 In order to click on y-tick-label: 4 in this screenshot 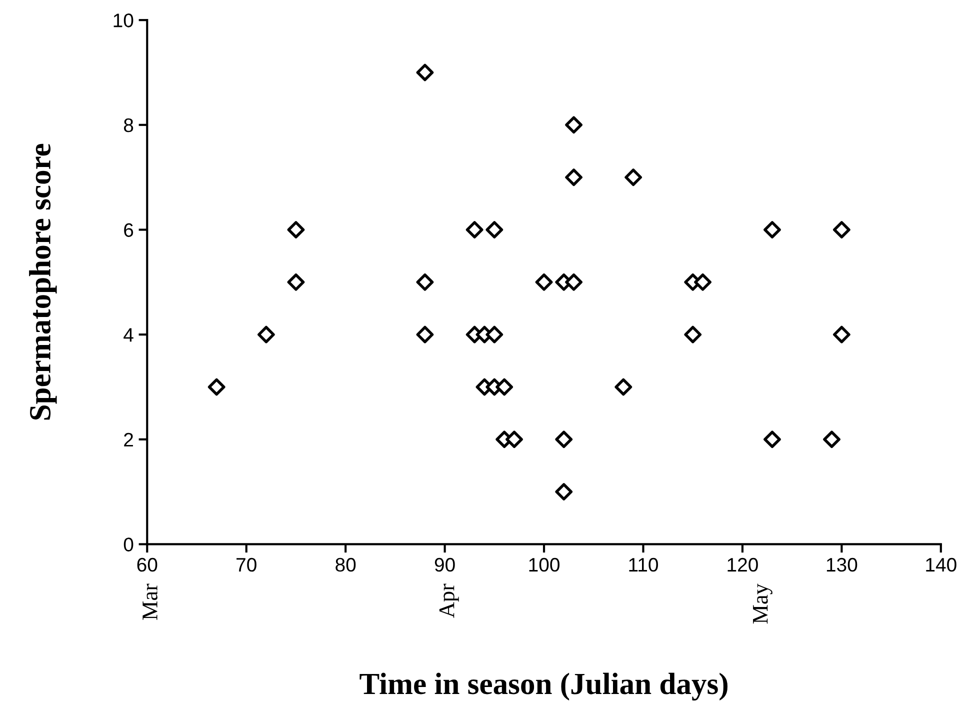, I will do `click(129, 335)`.